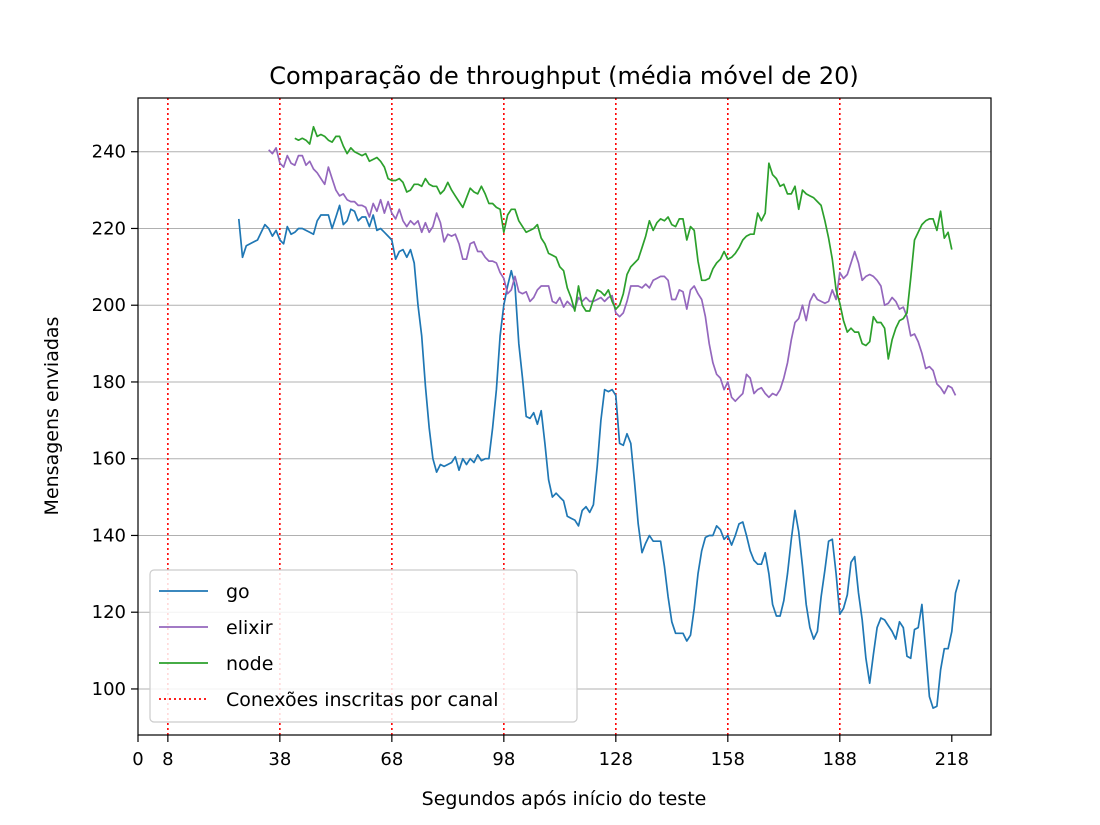 This screenshot has width=1100, height=825. Describe the element at coordinates (115, 421) in the screenshot. I see `y-axis-ticks: 100 120 140 160 180 200 220 240` at that location.